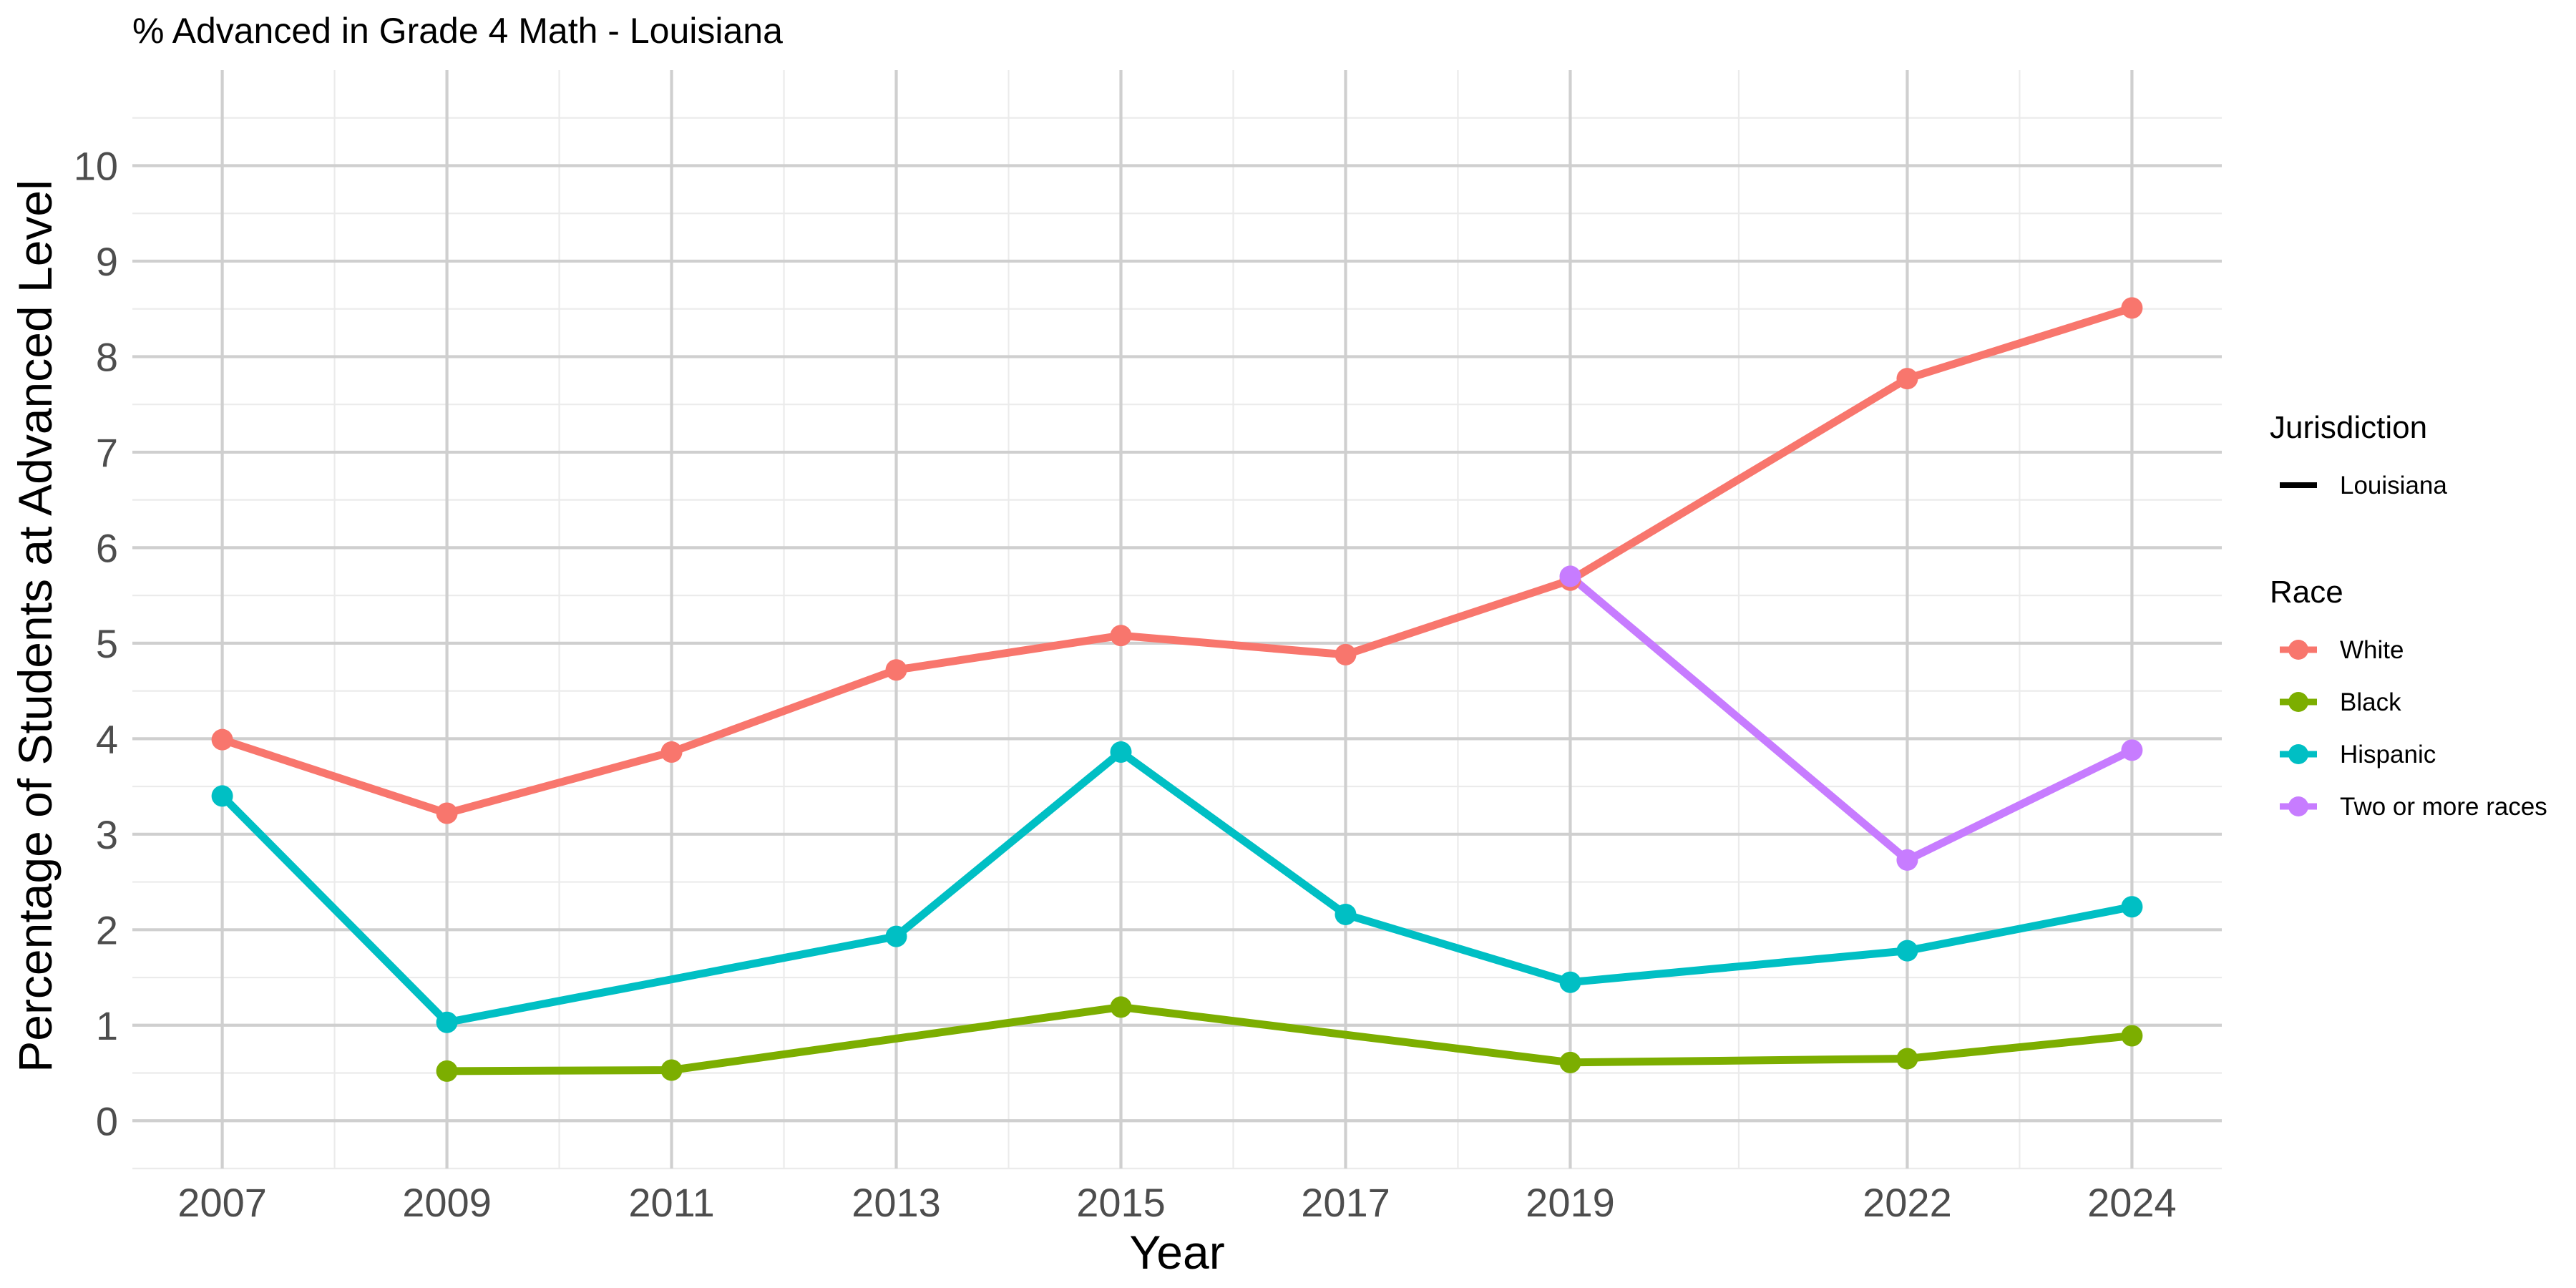 The image size is (2576, 1288). I want to click on x-tick-label: 2022, so click(1907, 1202).